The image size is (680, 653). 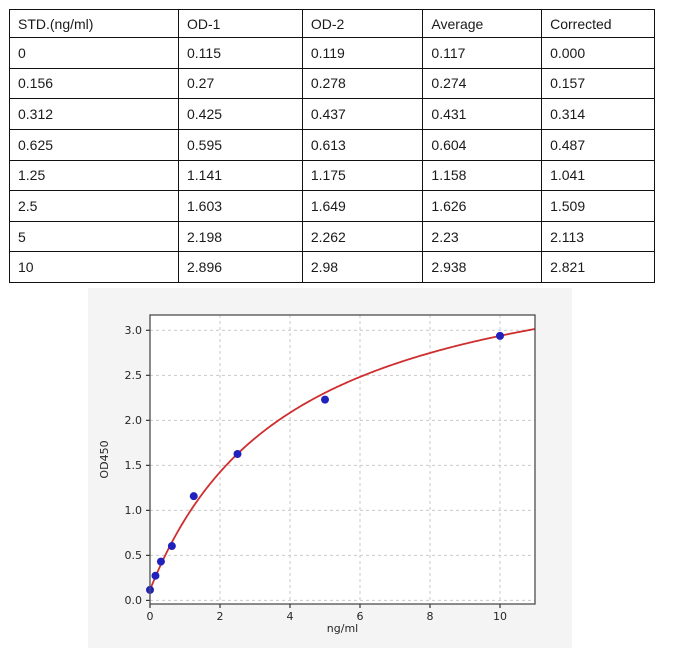 What do you see at coordinates (94, 144) in the screenshot?
I see `table-cell: 0.625` at bounding box center [94, 144].